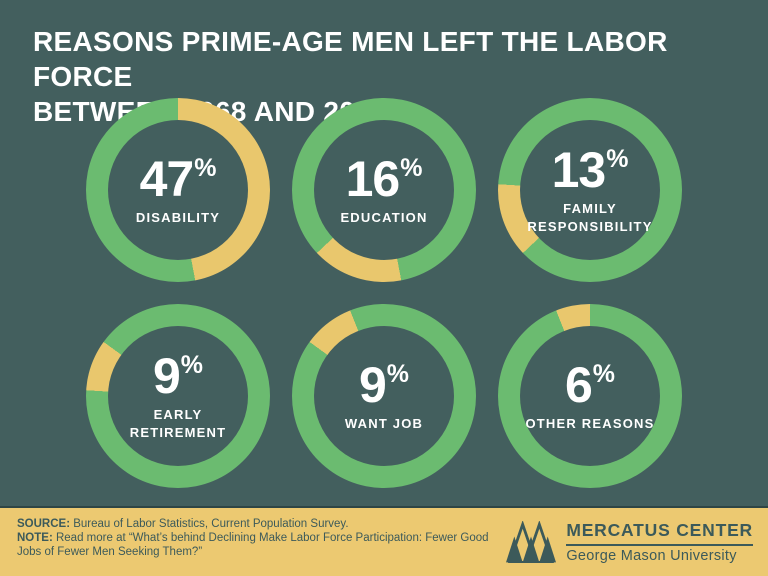 This screenshot has width=768, height=576. I want to click on mercatus-logo-icon, so click(531, 542).